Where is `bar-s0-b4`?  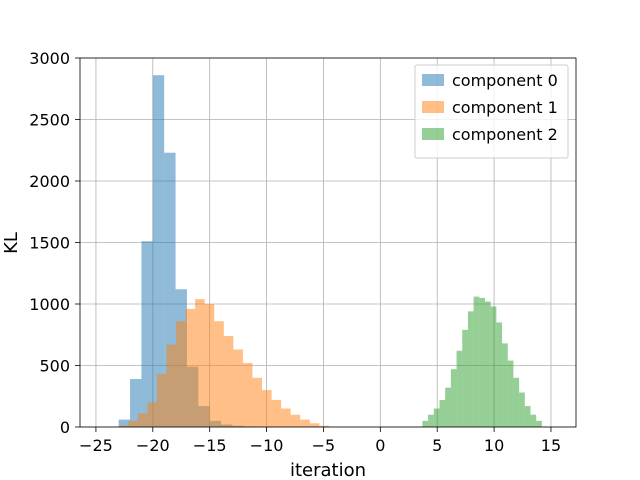 bar-s0-b4 is located at coordinates (170, 289).